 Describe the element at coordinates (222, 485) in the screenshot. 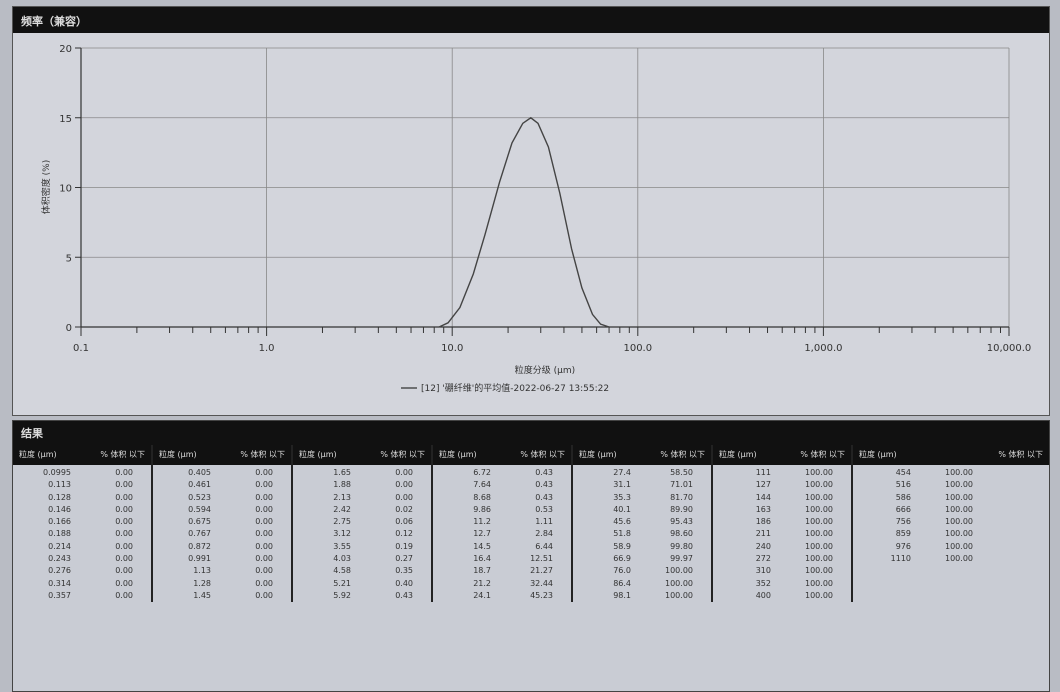

I see `table-row: 0.461 0.00` at that location.